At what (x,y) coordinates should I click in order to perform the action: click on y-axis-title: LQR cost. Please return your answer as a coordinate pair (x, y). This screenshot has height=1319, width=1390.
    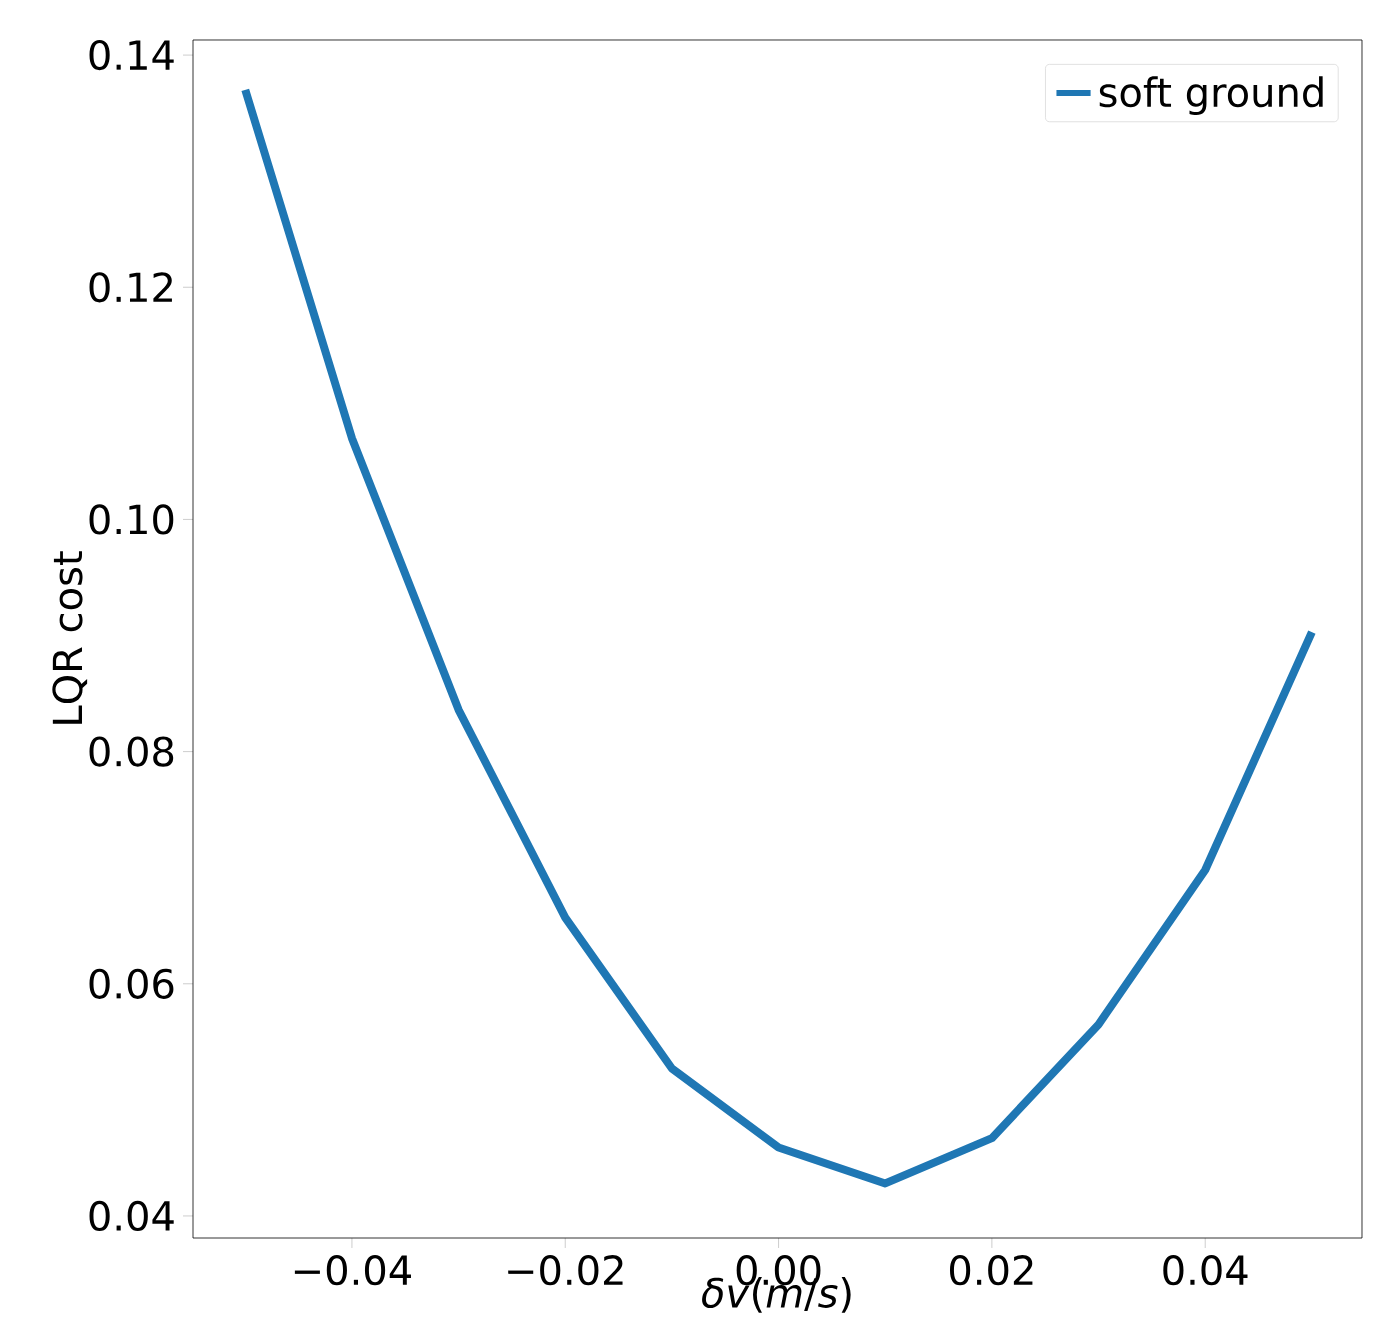
    Looking at the image, I should click on (70, 637).